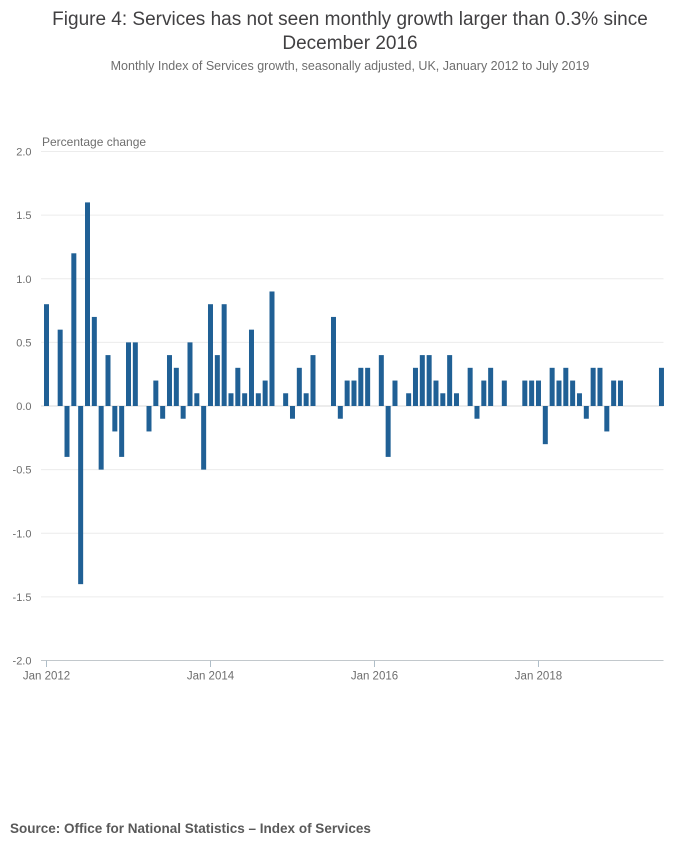  I want to click on bar-aug-2018, so click(586, 412).